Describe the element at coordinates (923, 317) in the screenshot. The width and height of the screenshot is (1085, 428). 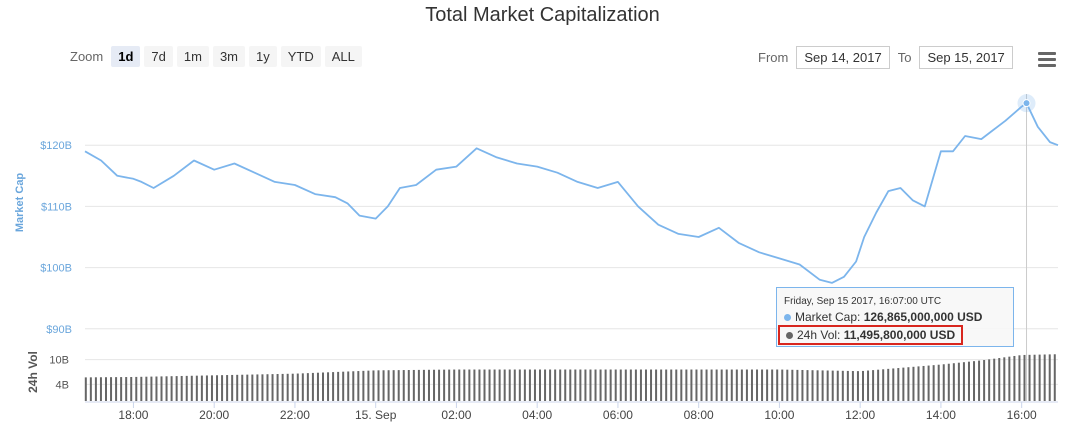
I see `tooltip-market-cap-value: 126,865,000,000 USD` at that location.